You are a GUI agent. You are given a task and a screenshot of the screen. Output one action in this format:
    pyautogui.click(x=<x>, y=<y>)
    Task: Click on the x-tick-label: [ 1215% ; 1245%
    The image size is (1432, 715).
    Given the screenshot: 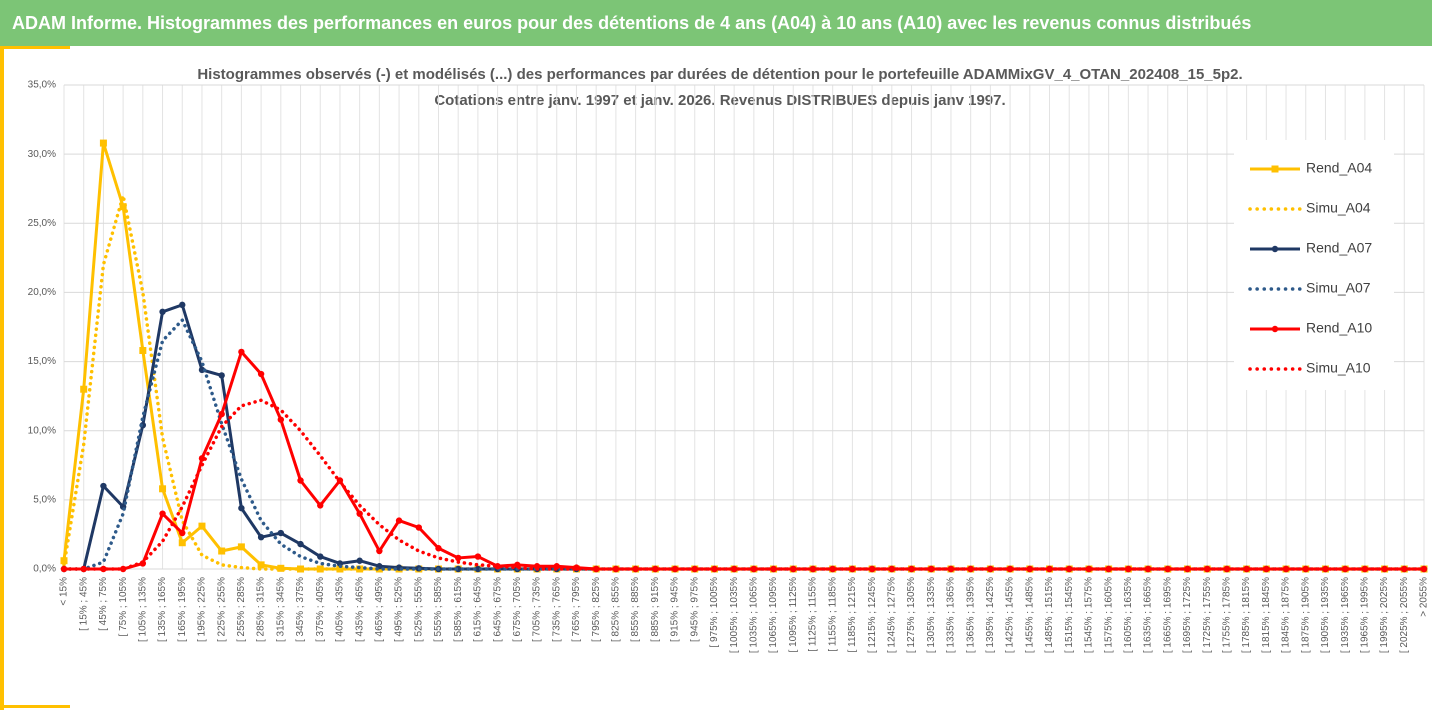 What is the action you would take?
    pyautogui.click(x=872, y=615)
    